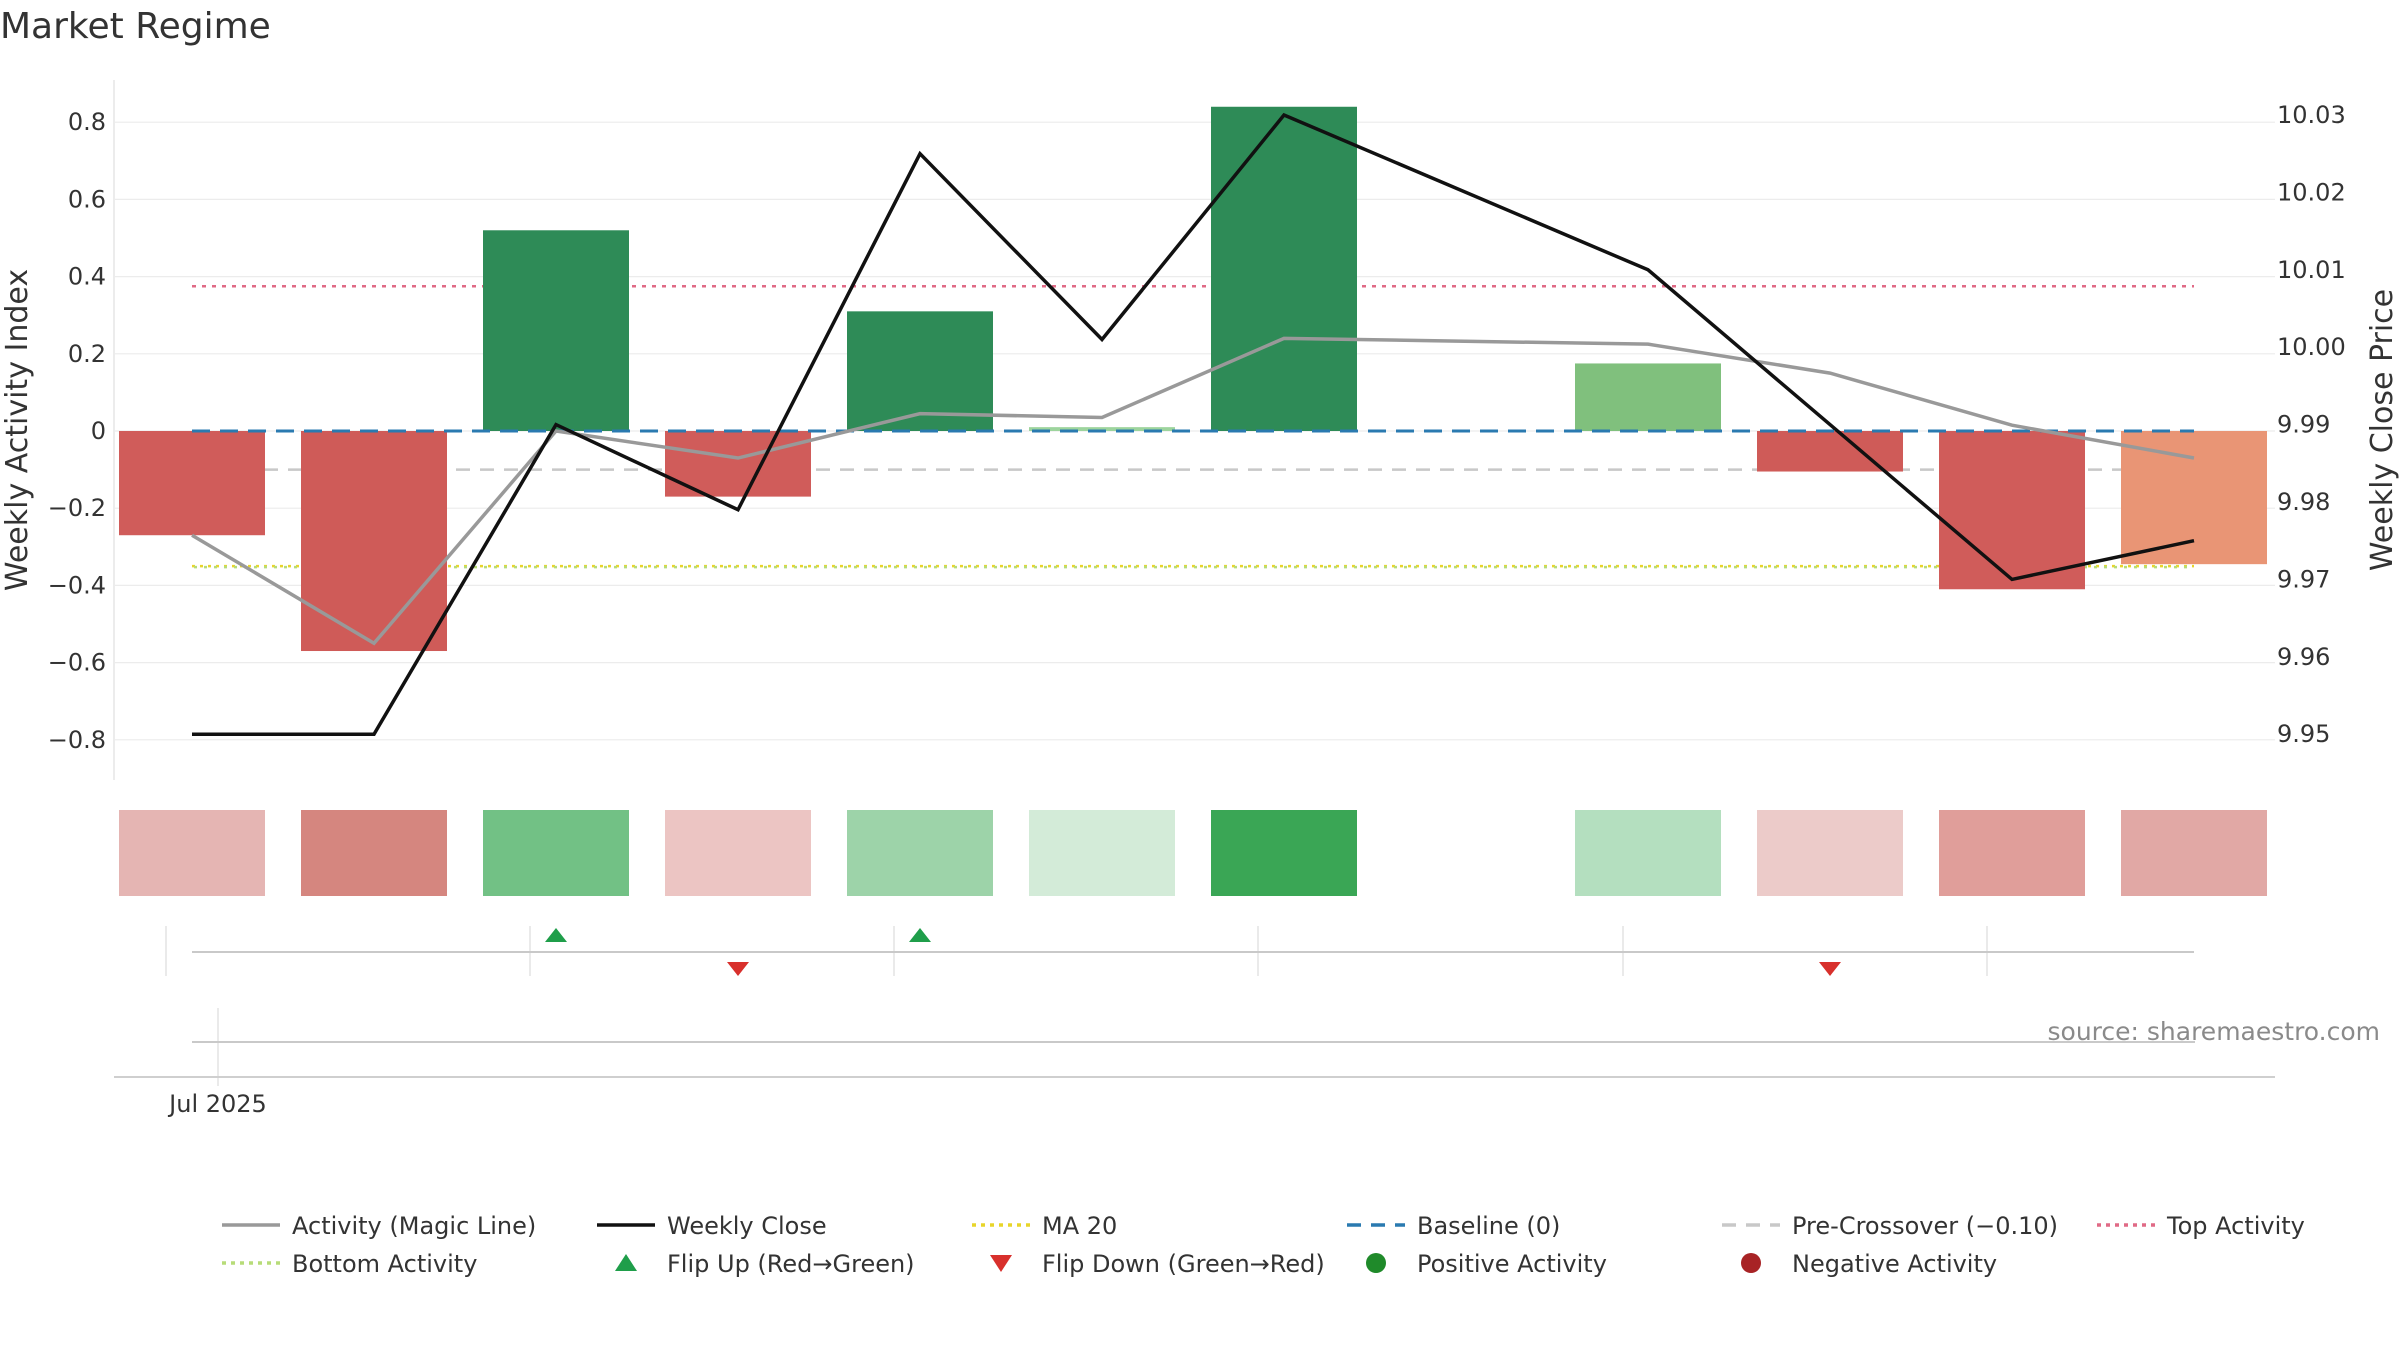 The width and height of the screenshot is (2400, 1350). What do you see at coordinates (1894, 1264) in the screenshot?
I see `legend-label: Negative Activity` at bounding box center [1894, 1264].